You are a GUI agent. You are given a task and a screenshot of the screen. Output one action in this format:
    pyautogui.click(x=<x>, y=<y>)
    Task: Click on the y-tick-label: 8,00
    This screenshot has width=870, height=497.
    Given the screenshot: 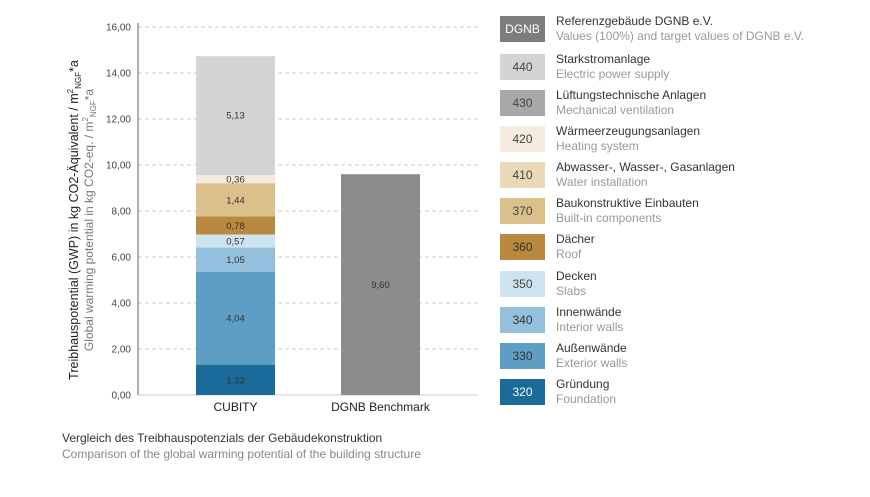 What is the action you would take?
    pyautogui.click(x=122, y=212)
    